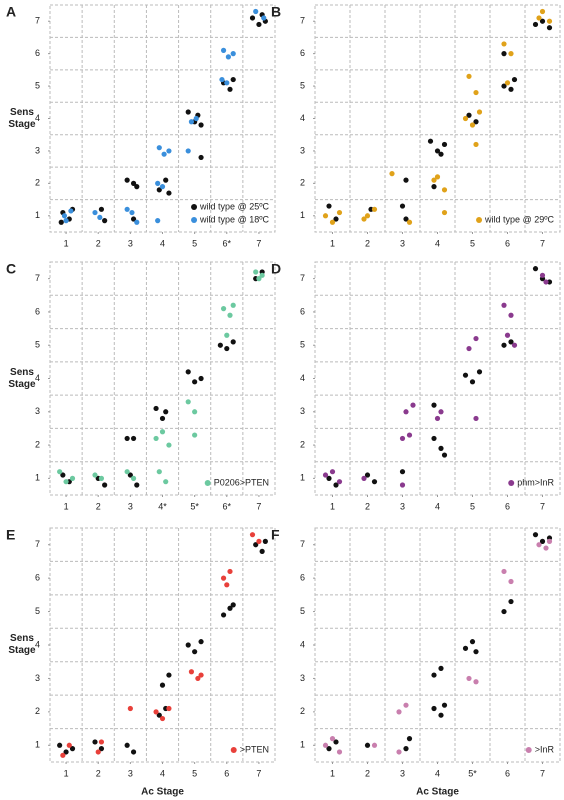 Image resolution: width=564 pixels, height=800 pixels. I want to click on y-axis-label: Sens Stage, so click(22, 378).